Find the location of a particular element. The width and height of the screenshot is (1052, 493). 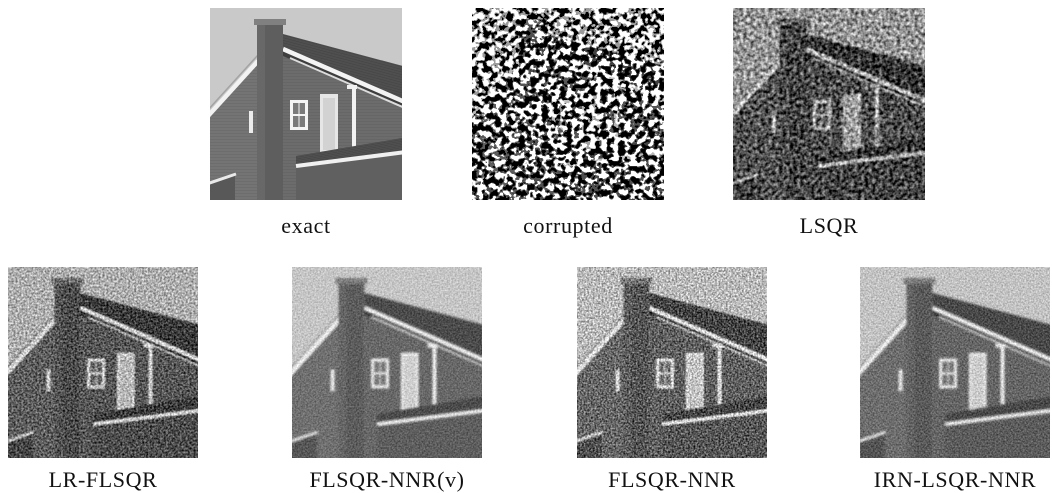

panel-flsqr-nnr: FLSQR-NNR is located at coordinates (672, 379).